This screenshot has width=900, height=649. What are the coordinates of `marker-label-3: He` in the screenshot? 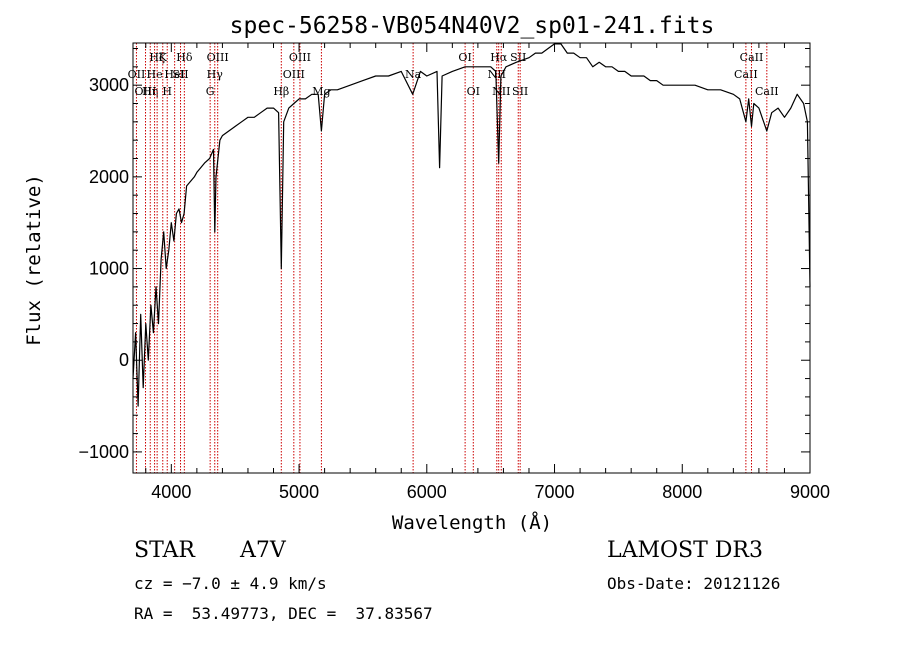 It's located at (155, 74).